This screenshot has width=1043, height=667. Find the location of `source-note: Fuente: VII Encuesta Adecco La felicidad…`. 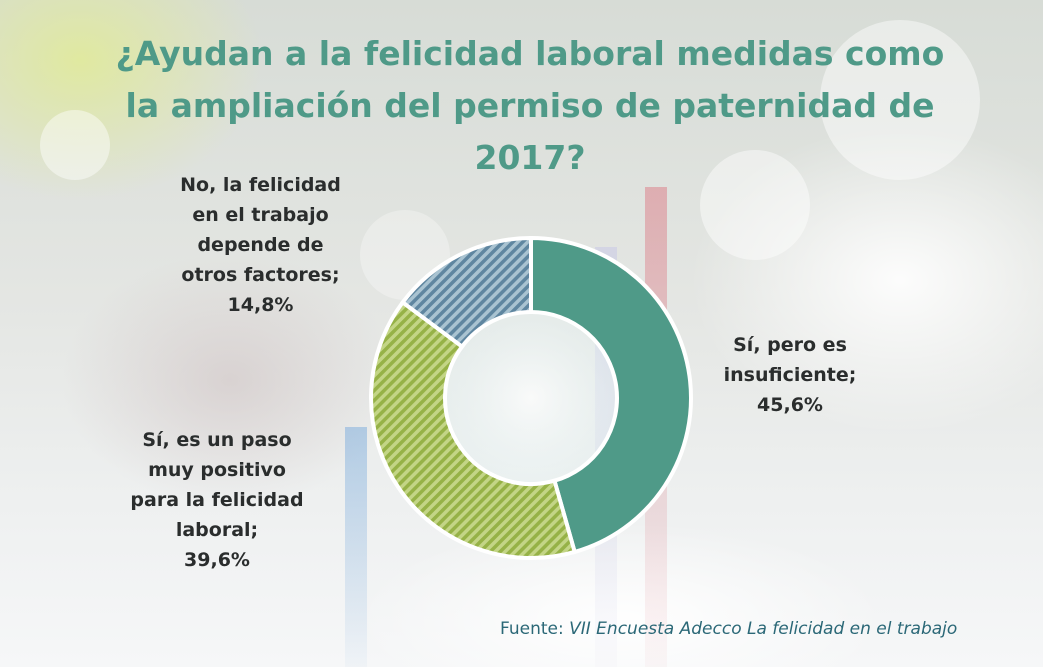

source-note: Fuente: VII Encuesta Adecco La felicidad… is located at coordinates (728, 629).